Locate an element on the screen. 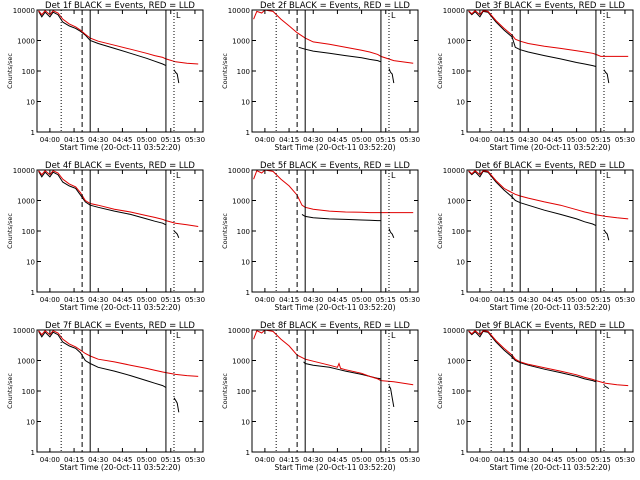  panel-title: Det 8f BLACK = Events, RED = LLD is located at coordinates (335, 326).